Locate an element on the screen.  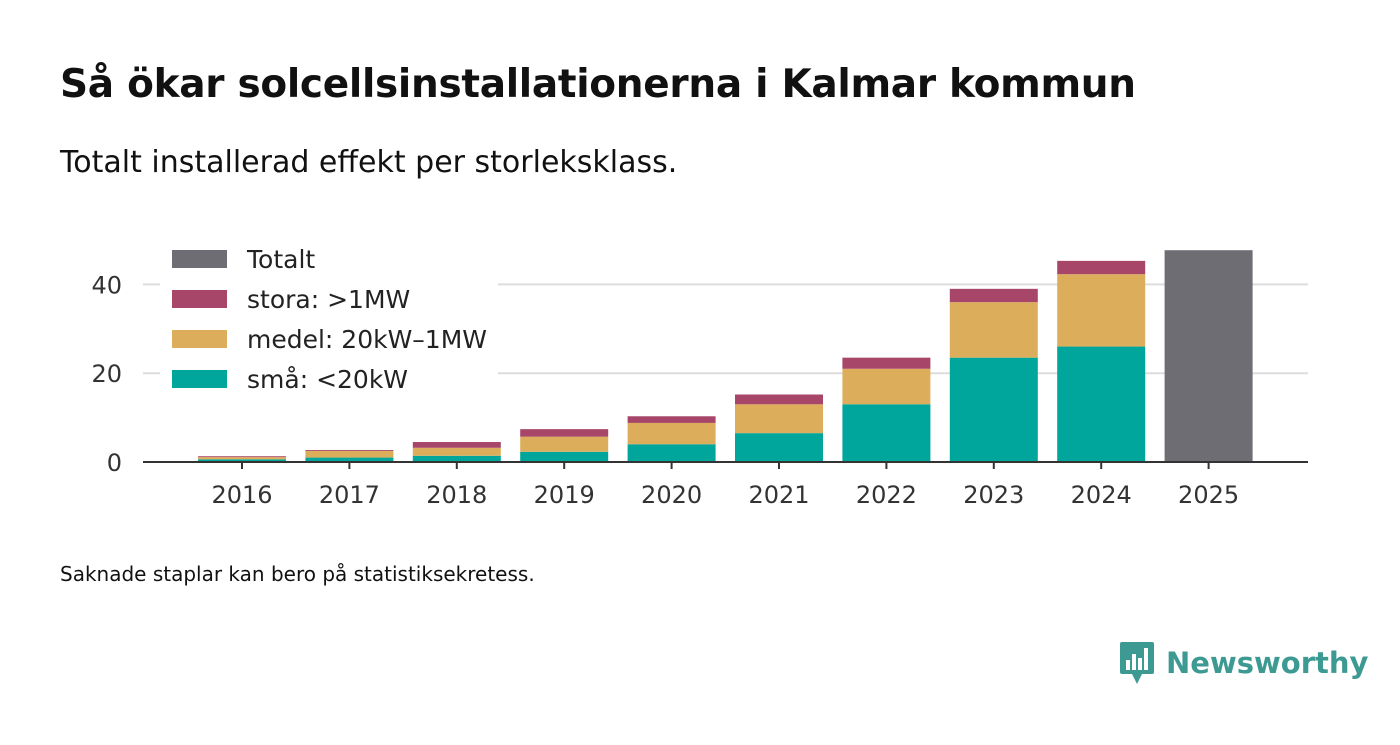
x-tick-label-2017: 2017 is located at coordinates (349, 495).